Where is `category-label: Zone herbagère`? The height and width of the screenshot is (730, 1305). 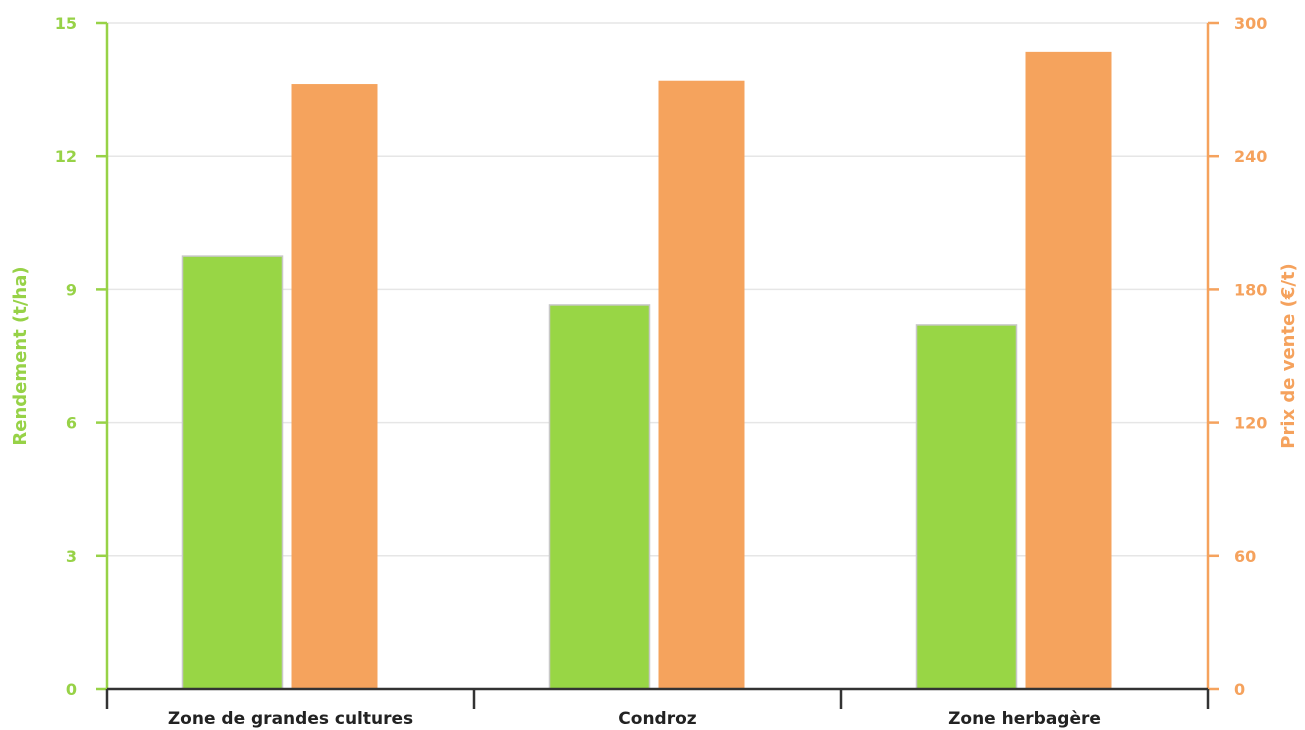
category-label: Zone herbagère is located at coordinates (1024, 719).